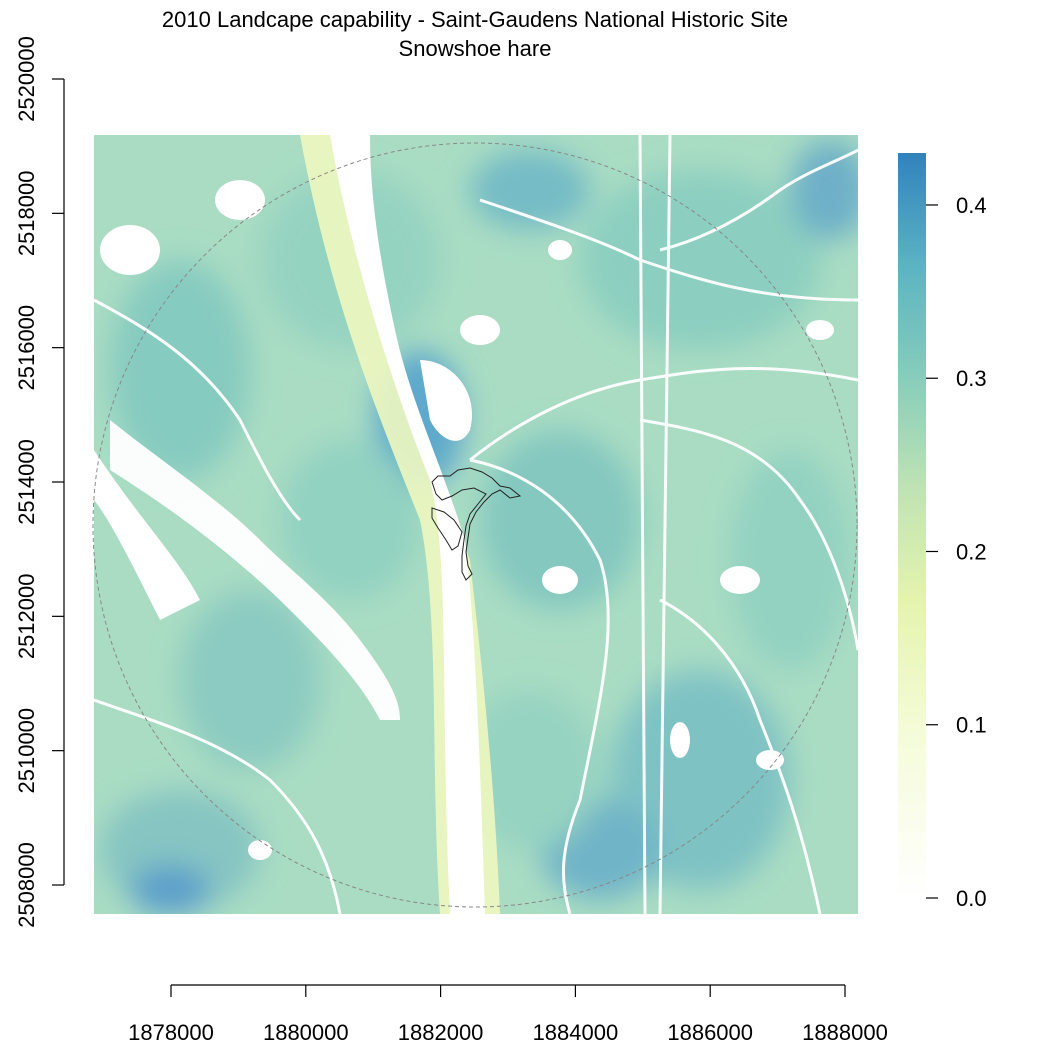  What do you see at coordinates (845, 1032) in the screenshot?
I see `x-axis-tick-label: 1888000` at bounding box center [845, 1032].